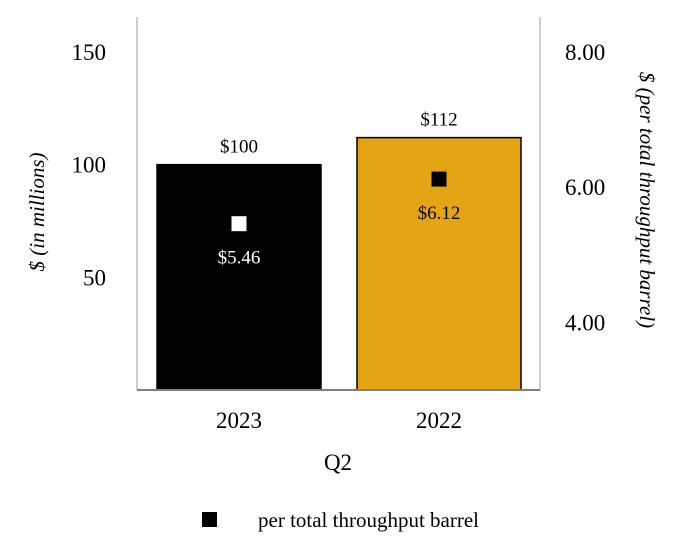 This screenshot has width=682, height=552. What do you see at coordinates (239, 258) in the screenshot?
I see `per-barrel-value-label: $5.46` at bounding box center [239, 258].